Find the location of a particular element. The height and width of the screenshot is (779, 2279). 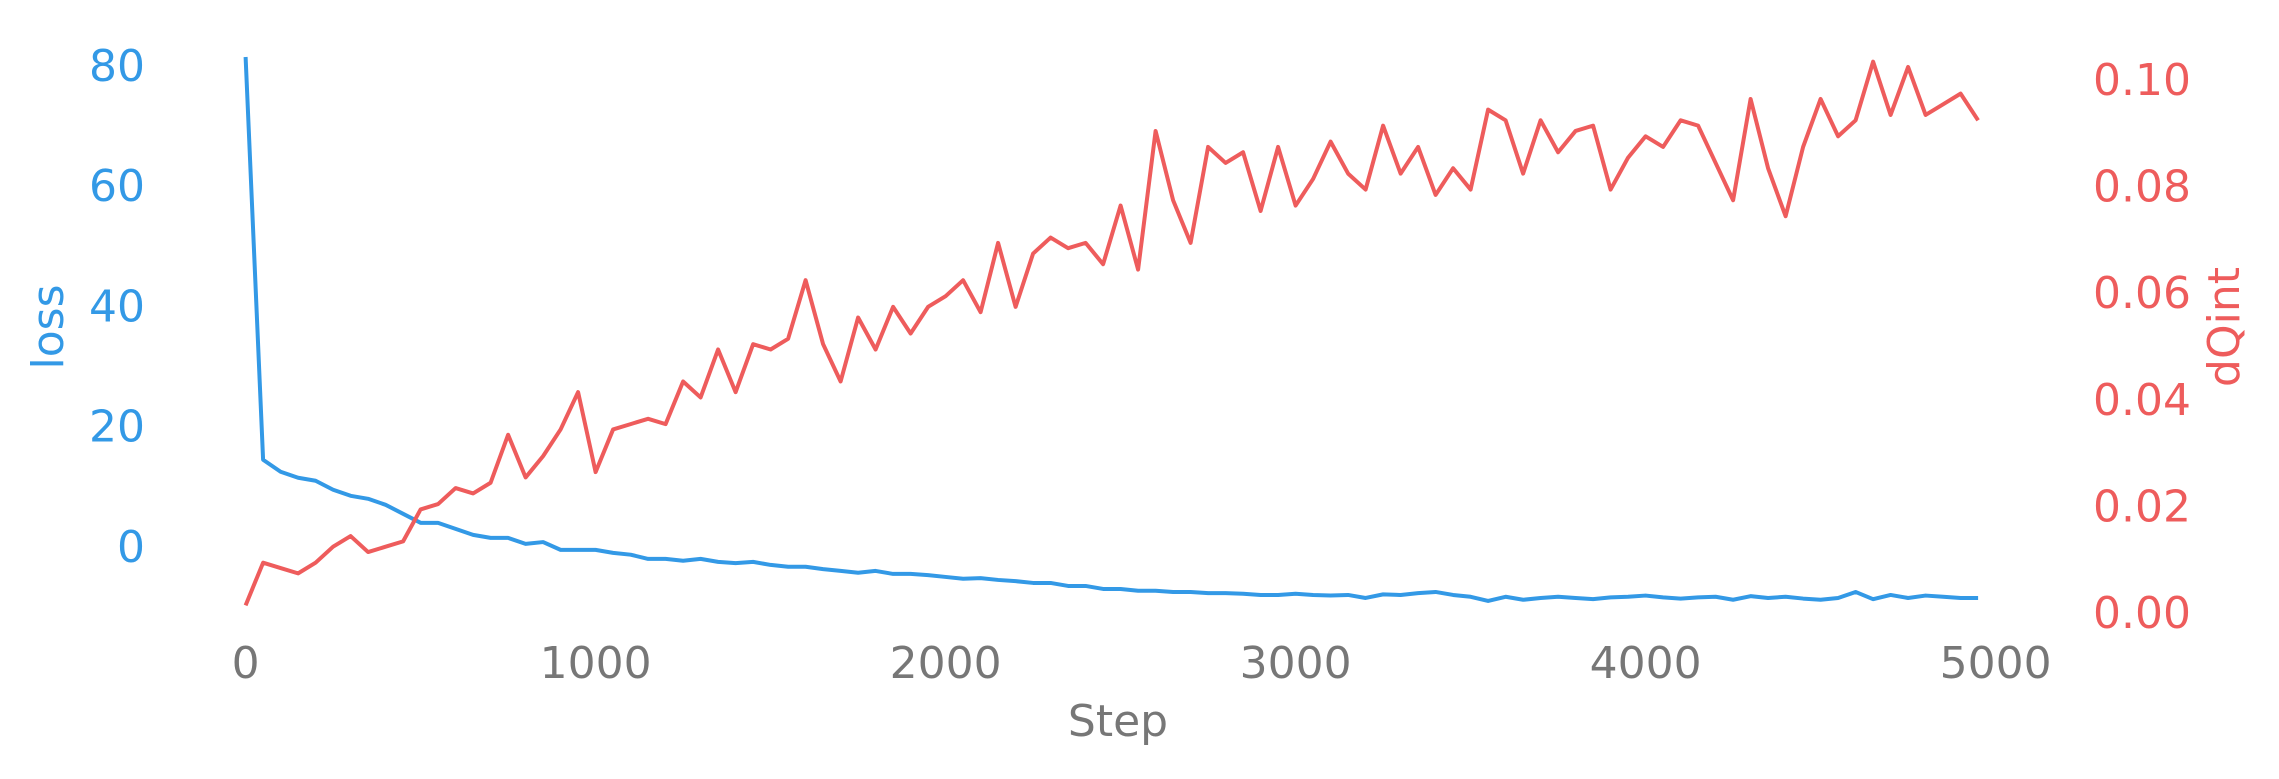

y-tick-label: 60 is located at coordinates (117, 186).